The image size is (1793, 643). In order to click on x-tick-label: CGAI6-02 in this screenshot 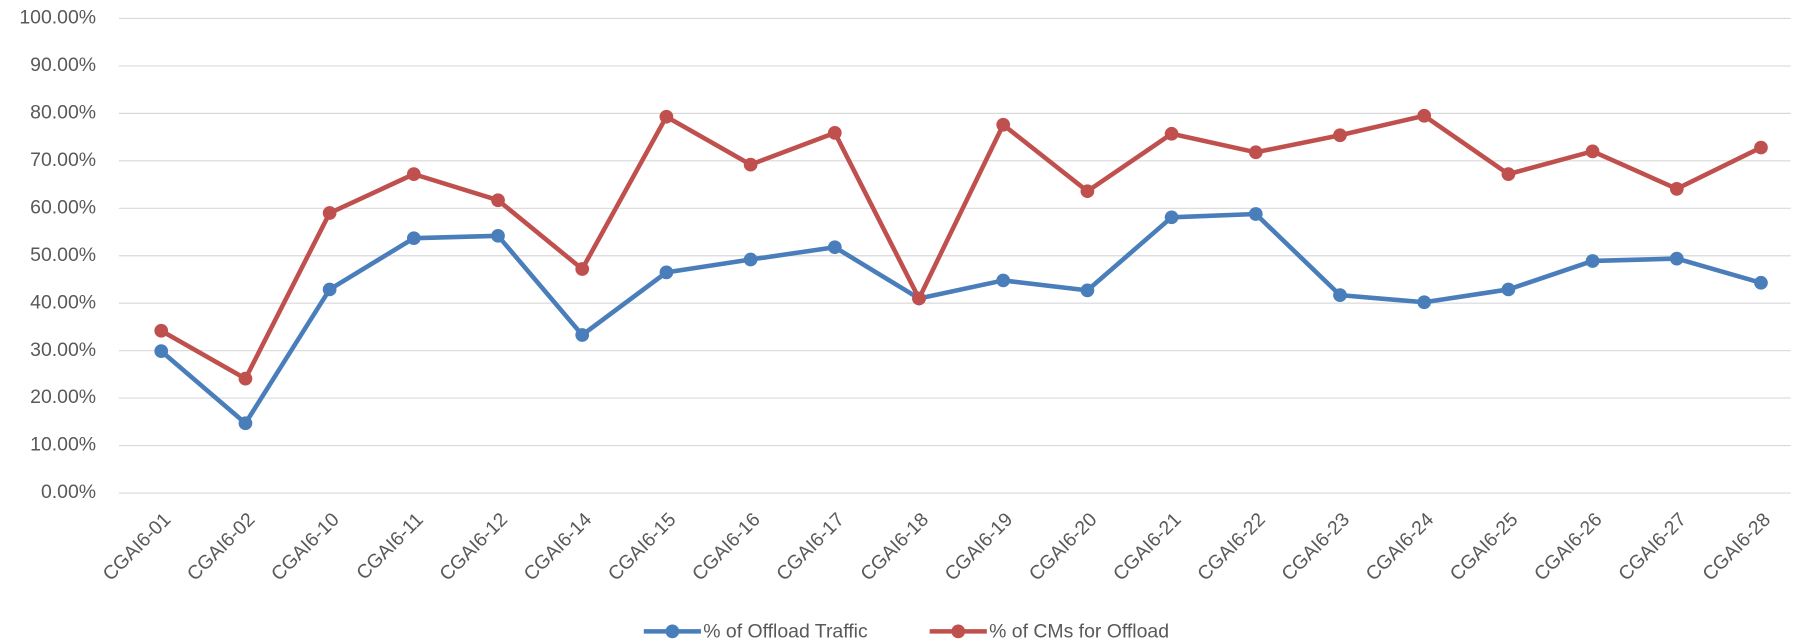, I will do `click(221, 547)`.